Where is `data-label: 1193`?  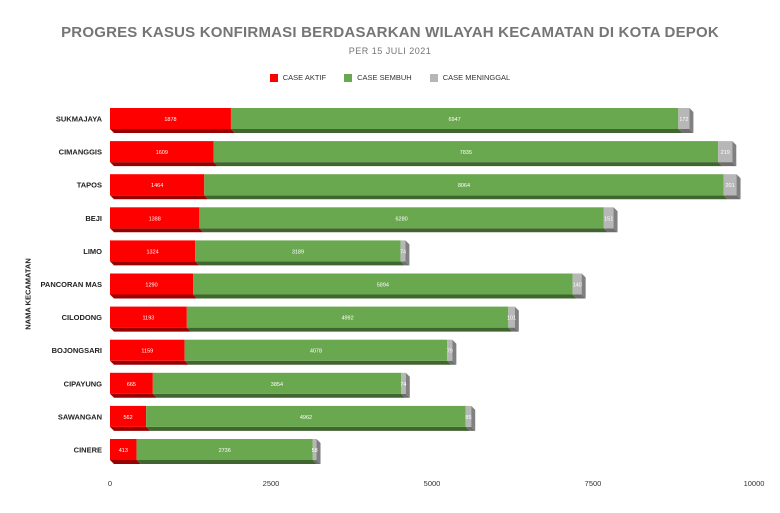
data-label: 1193 is located at coordinates (149, 319).